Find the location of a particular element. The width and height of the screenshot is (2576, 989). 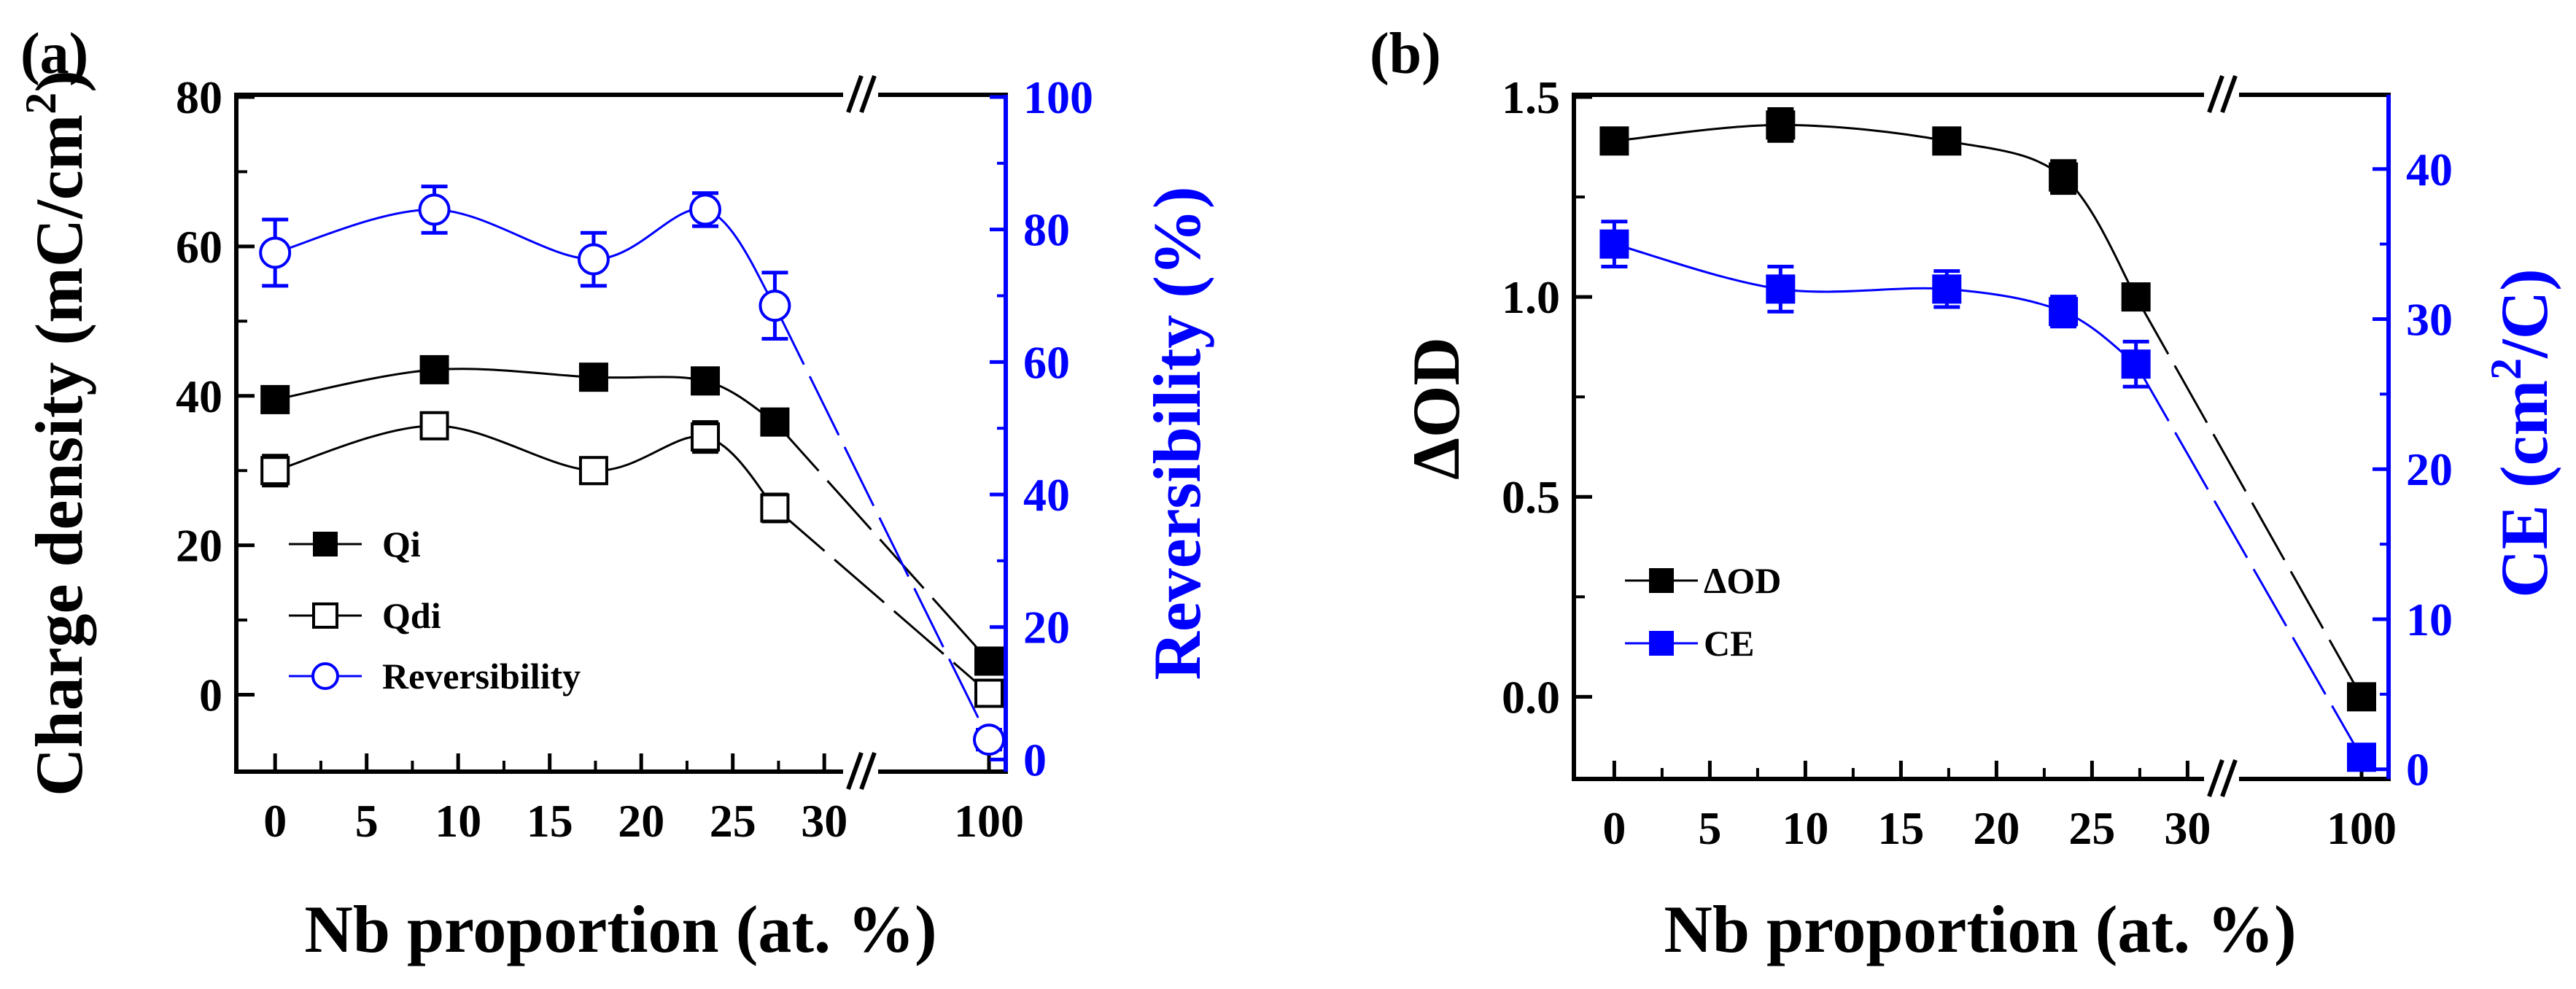

panel-a-x-axis-title: Nb proportion (at. %) is located at coordinates (620, 929).